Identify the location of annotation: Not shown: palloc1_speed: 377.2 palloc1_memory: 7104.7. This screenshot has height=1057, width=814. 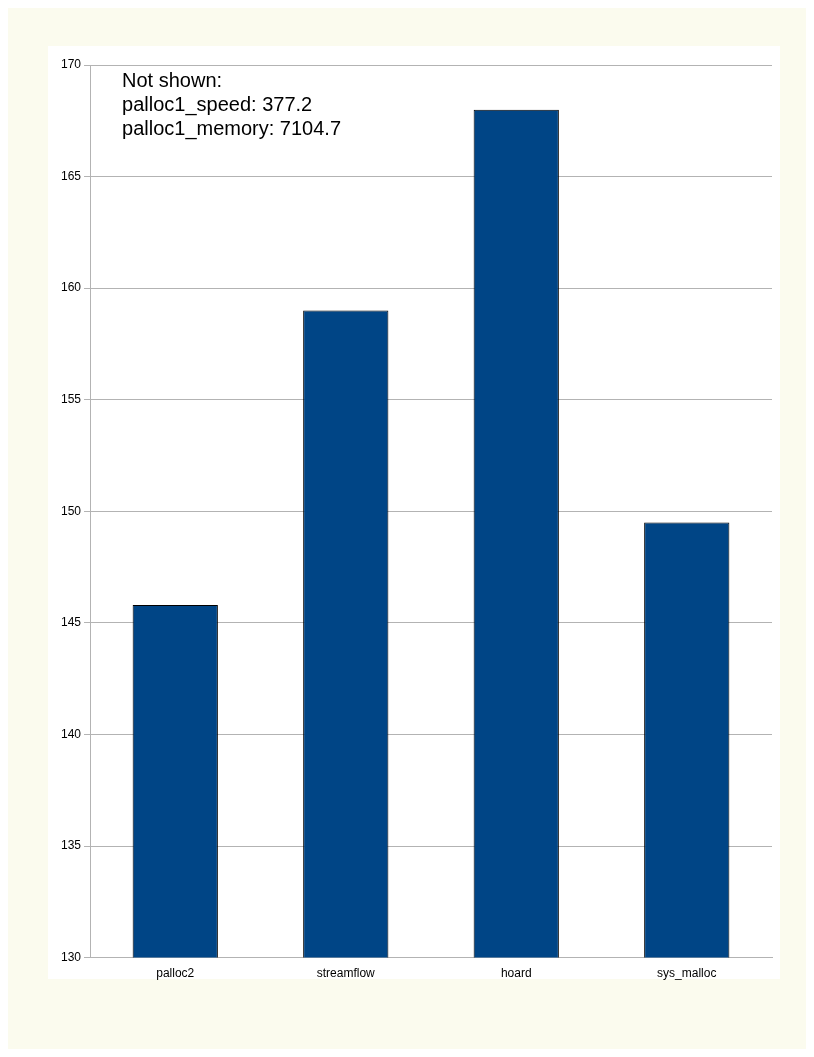
(232, 104).